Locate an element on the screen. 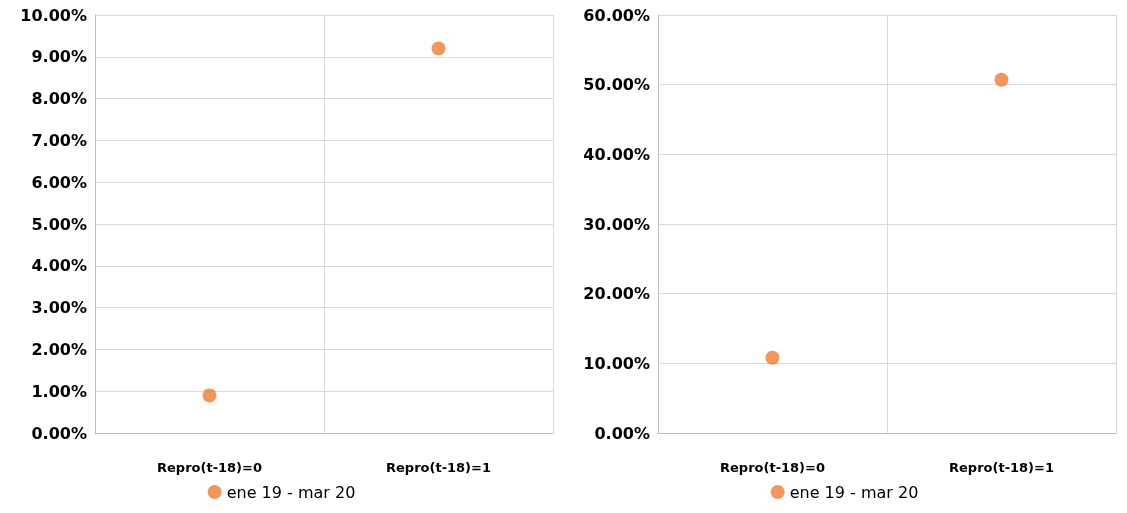 The width and height of the screenshot is (1127, 513). y-tick-label: 1.00% is located at coordinates (59, 391).